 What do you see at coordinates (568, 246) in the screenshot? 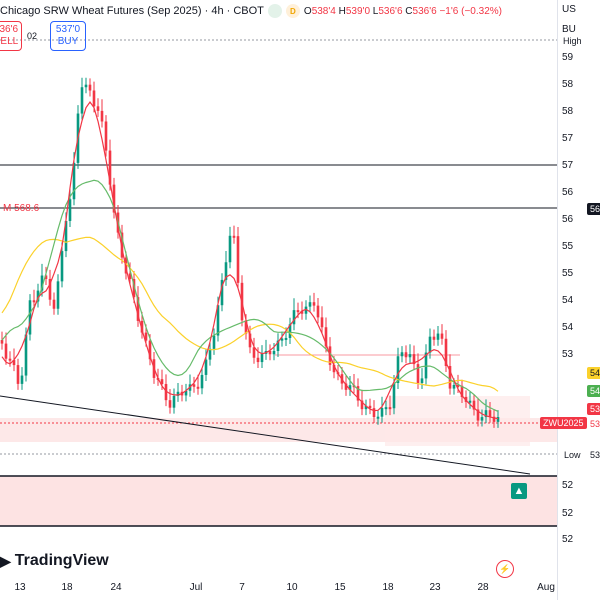
I see `price-axis-tick: 55` at bounding box center [568, 246].